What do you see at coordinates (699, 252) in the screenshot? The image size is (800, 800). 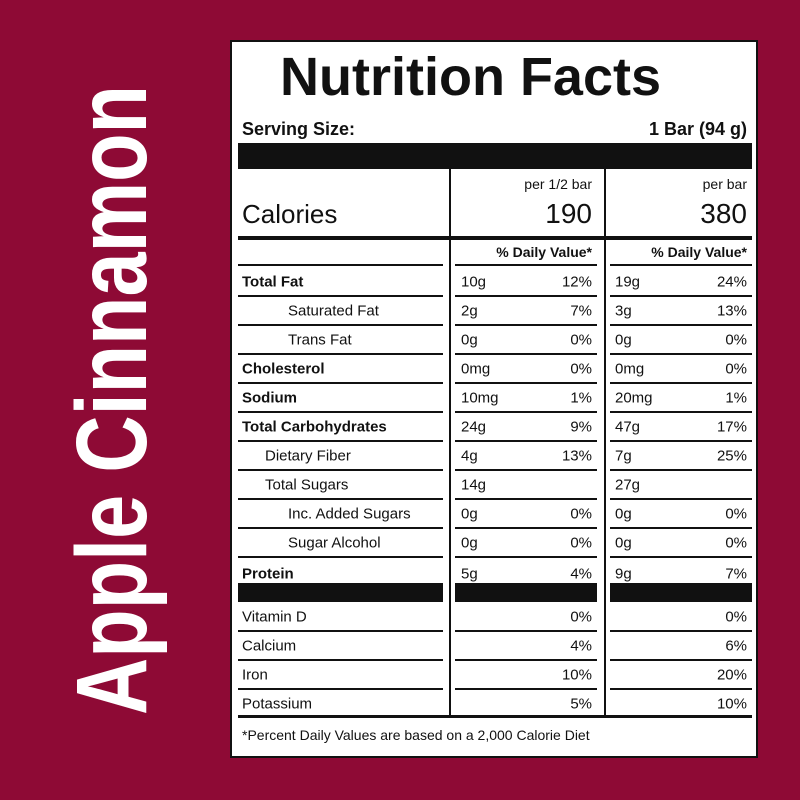 I see `dv-heading: % Daily Value*` at bounding box center [699, 252].